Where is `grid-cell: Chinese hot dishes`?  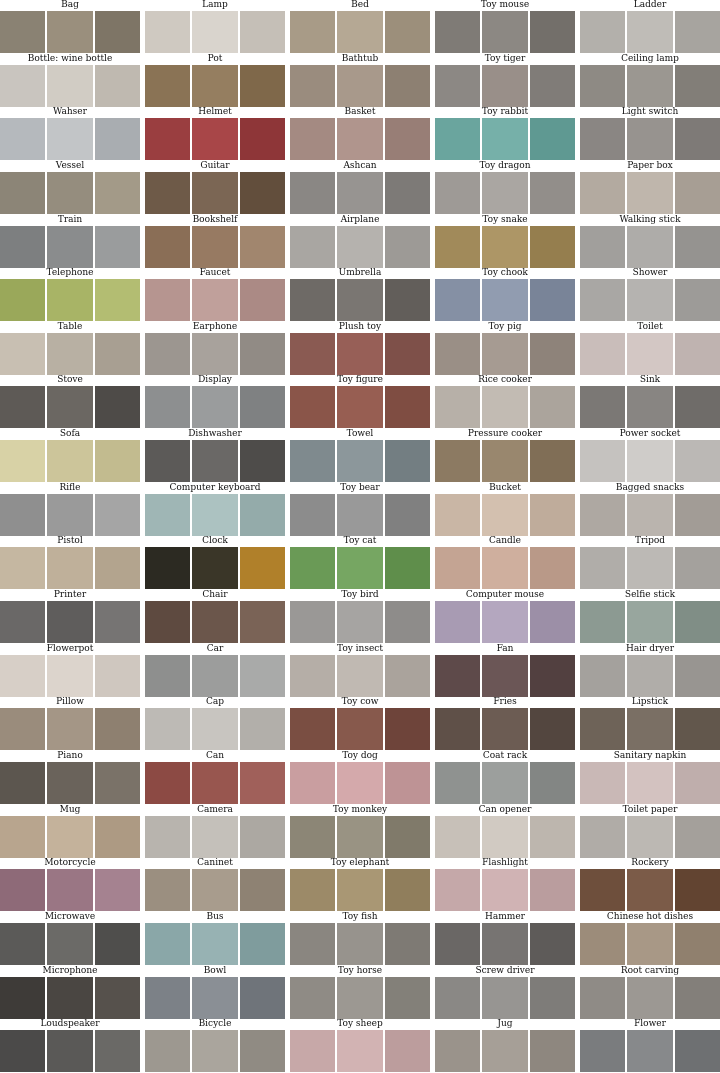 grid-cell: Chinese hot dishes is located at coordinates (650, 939).